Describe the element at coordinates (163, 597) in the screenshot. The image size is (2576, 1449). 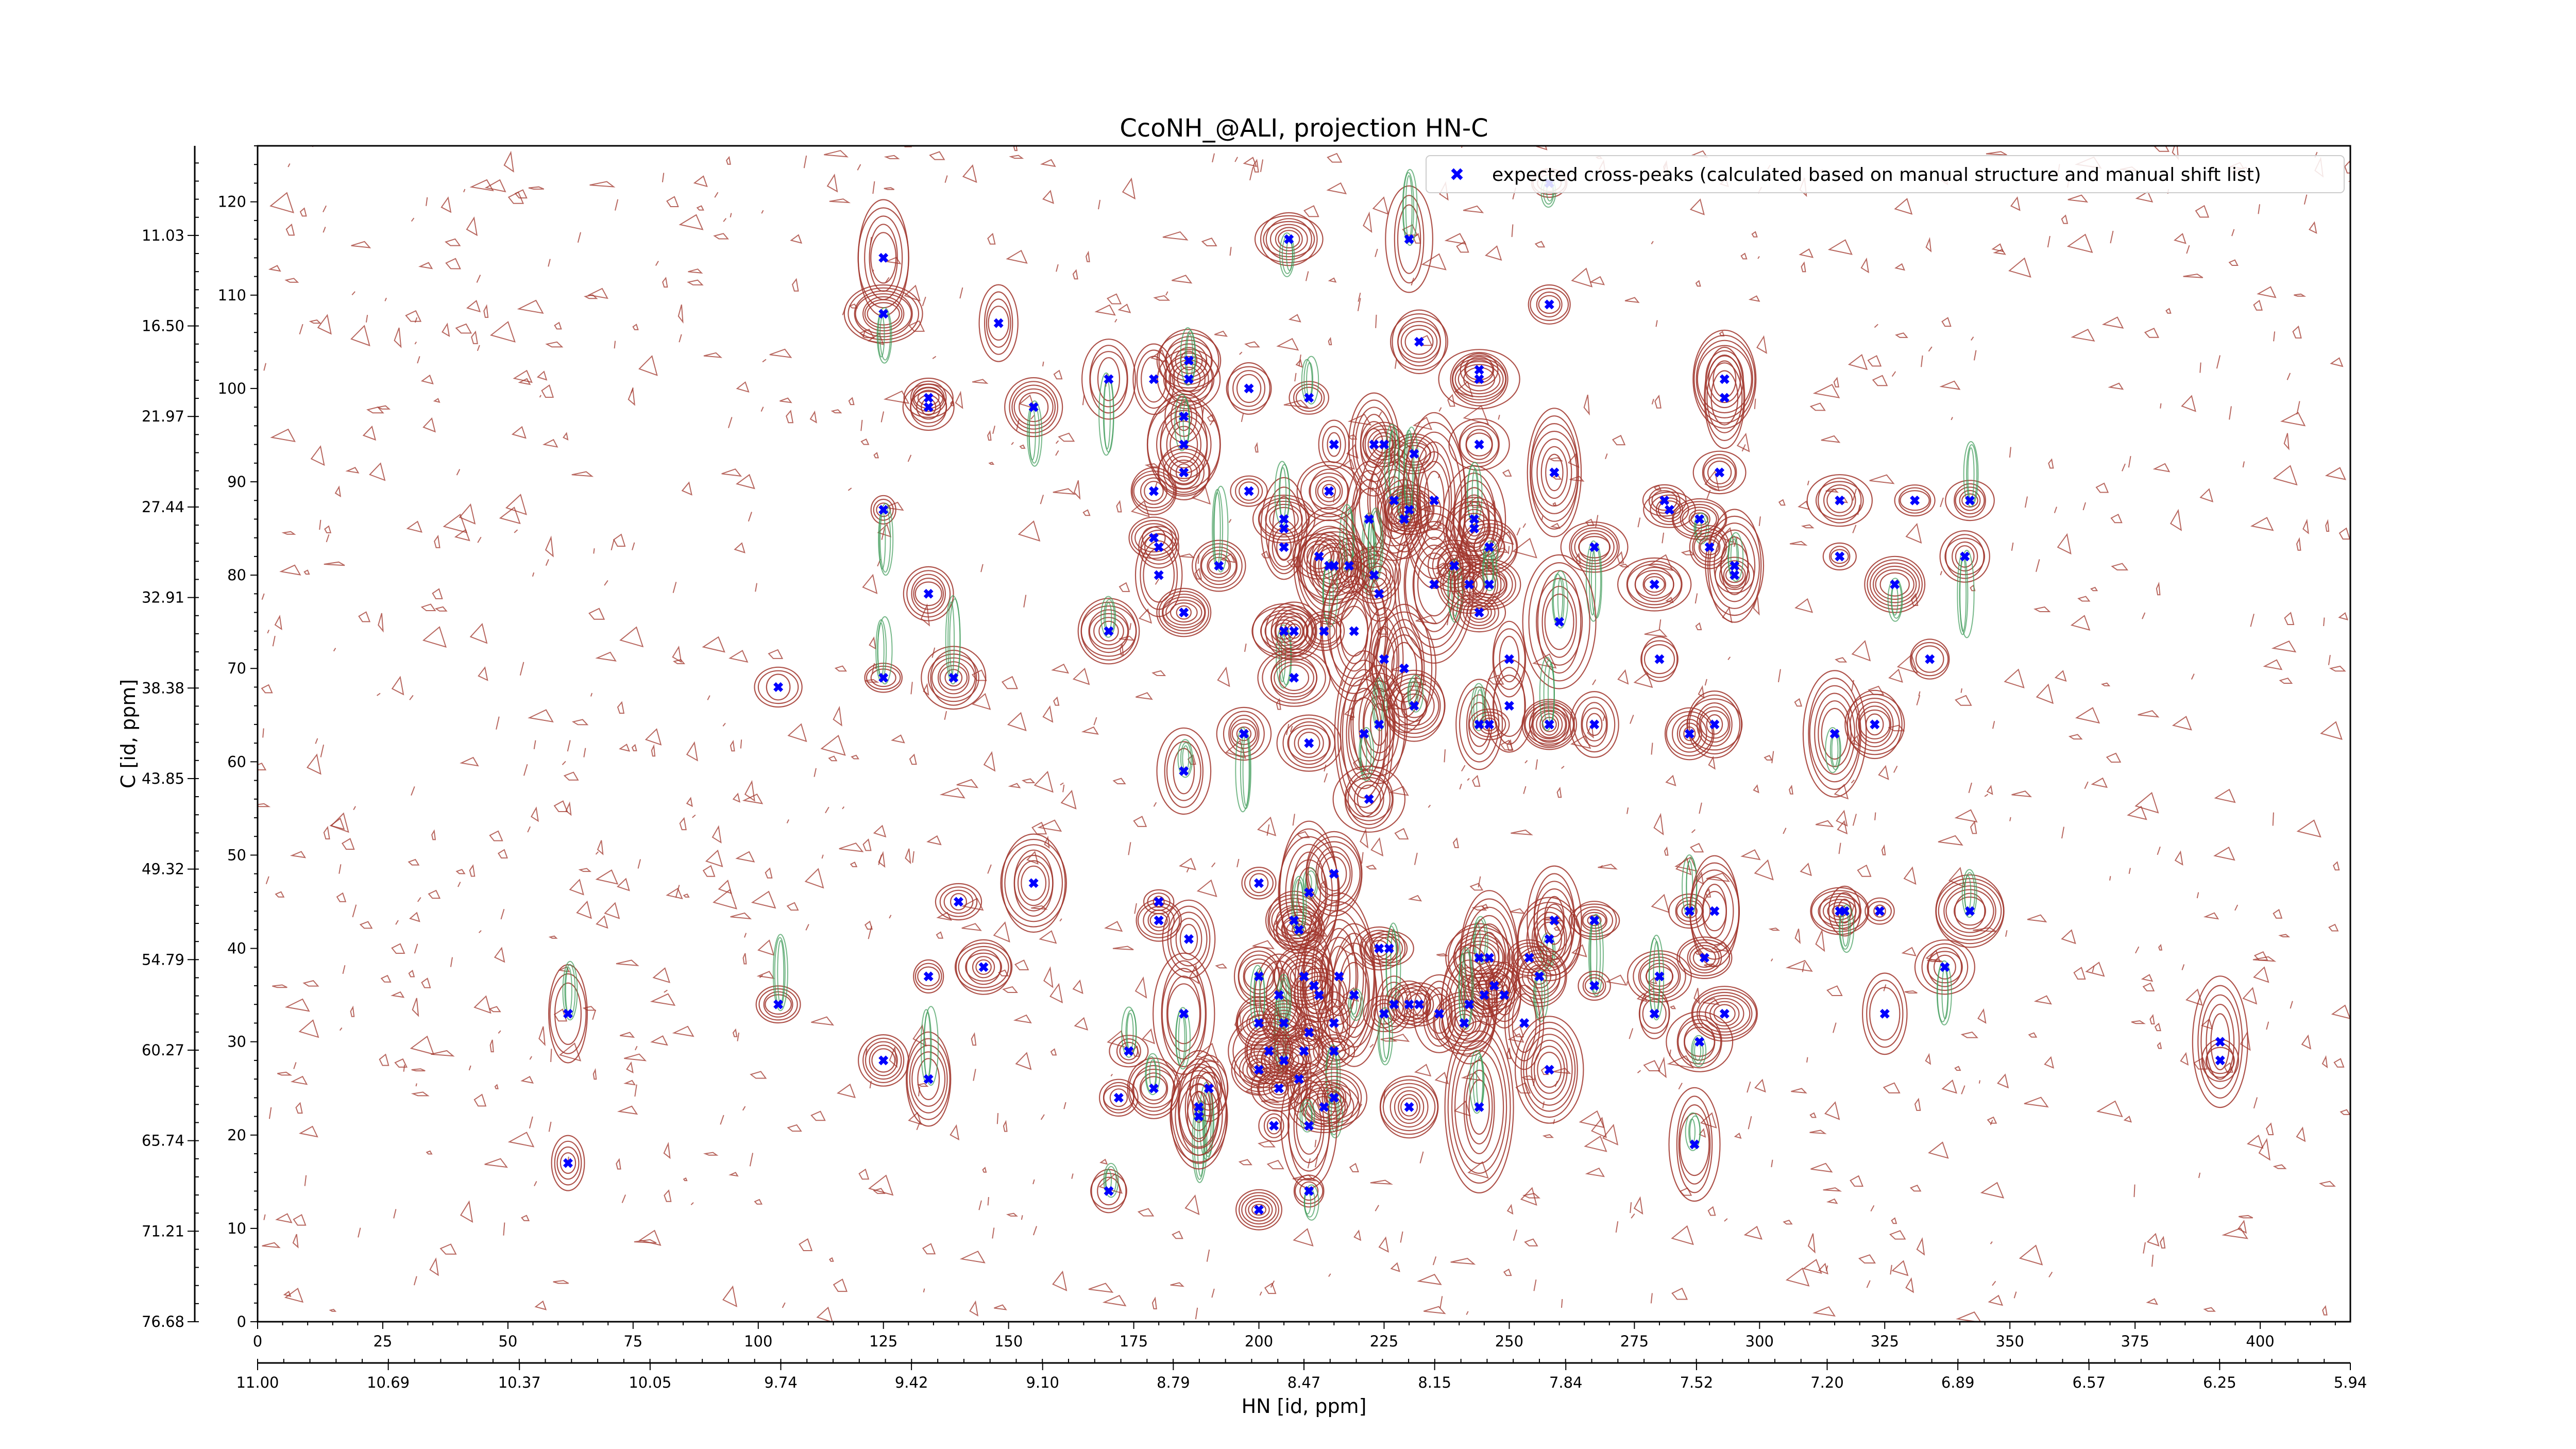
I see `y2-tick-label: 32.91` at that location.